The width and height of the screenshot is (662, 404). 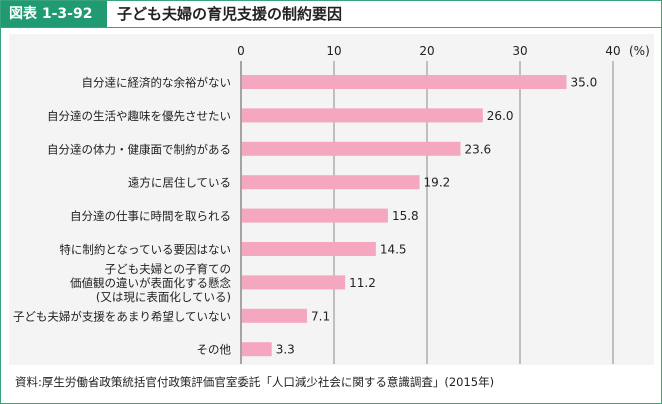 What do you see at coordinates (150, 216) in the screenshot?
I see `category-label: 自分達の仕事に時間を取られる` at bounding box center [150, 216].